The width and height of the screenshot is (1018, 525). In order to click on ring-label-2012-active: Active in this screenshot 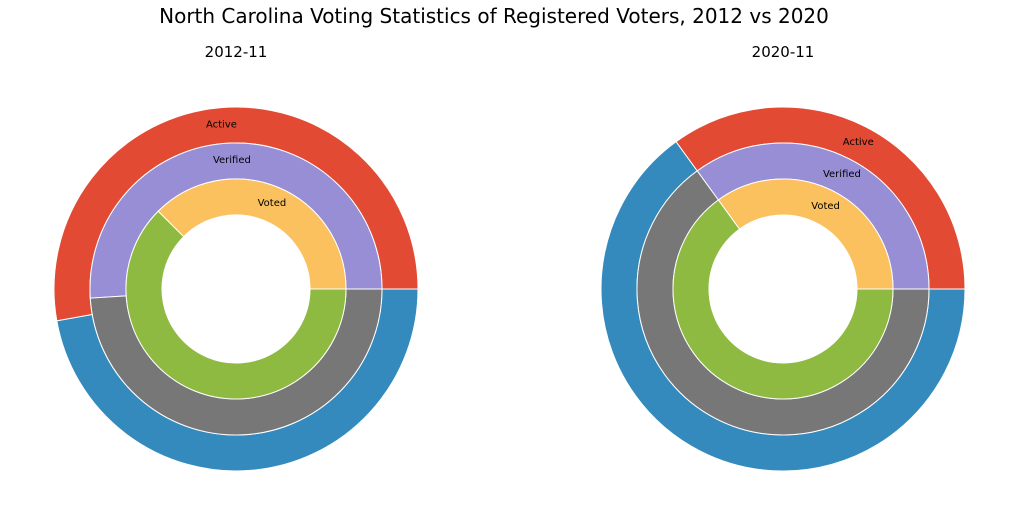, I will do `click(221, 124)`.